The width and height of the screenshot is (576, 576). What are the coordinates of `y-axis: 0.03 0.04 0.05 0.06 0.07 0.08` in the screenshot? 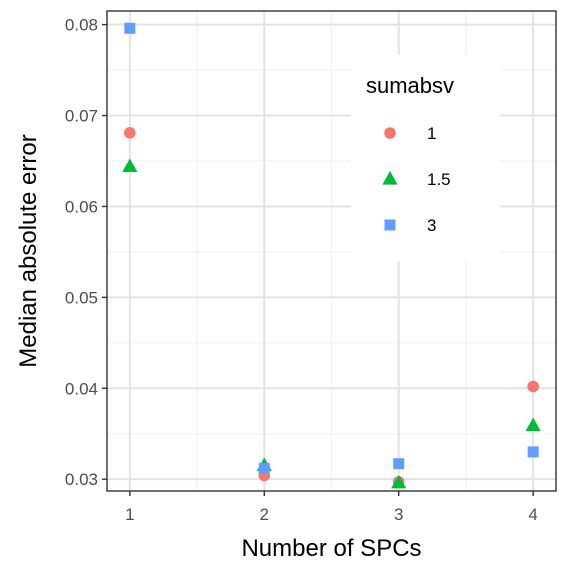 It's located at (86, 252).